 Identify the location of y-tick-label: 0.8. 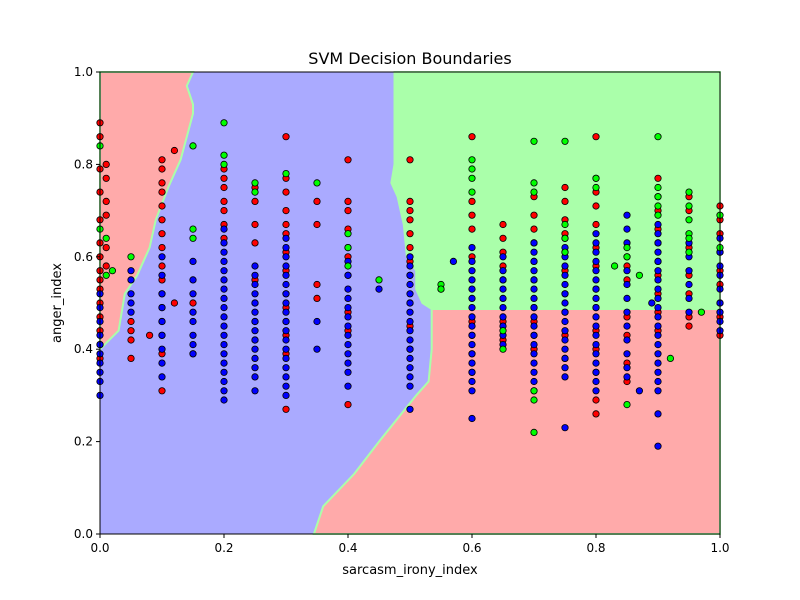
(83, 164).